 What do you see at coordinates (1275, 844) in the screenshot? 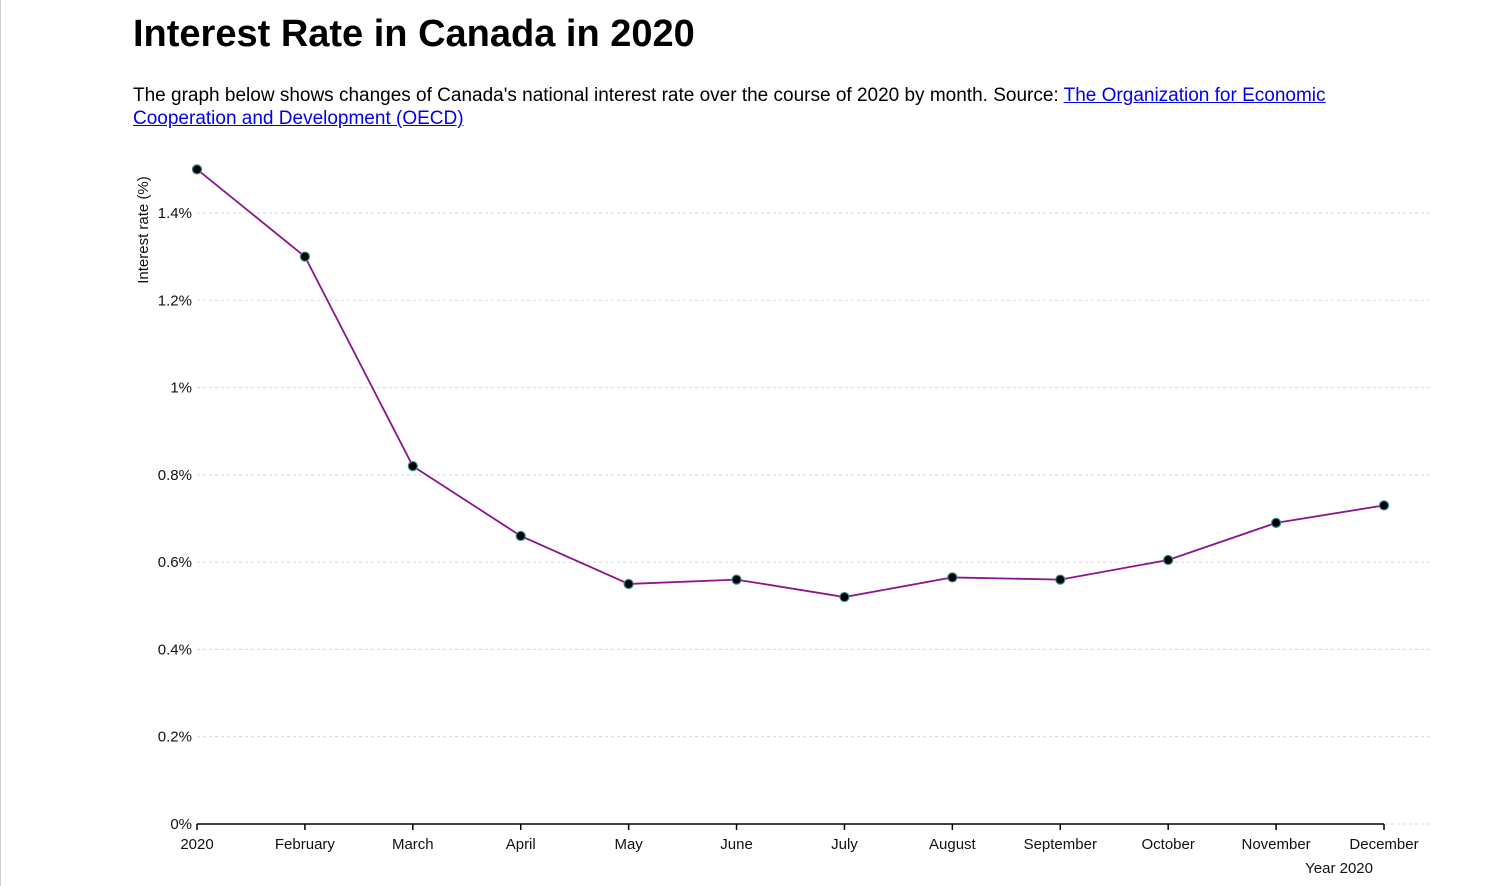
I see `x-tick-label: November` at bounding box center [1275, 844].